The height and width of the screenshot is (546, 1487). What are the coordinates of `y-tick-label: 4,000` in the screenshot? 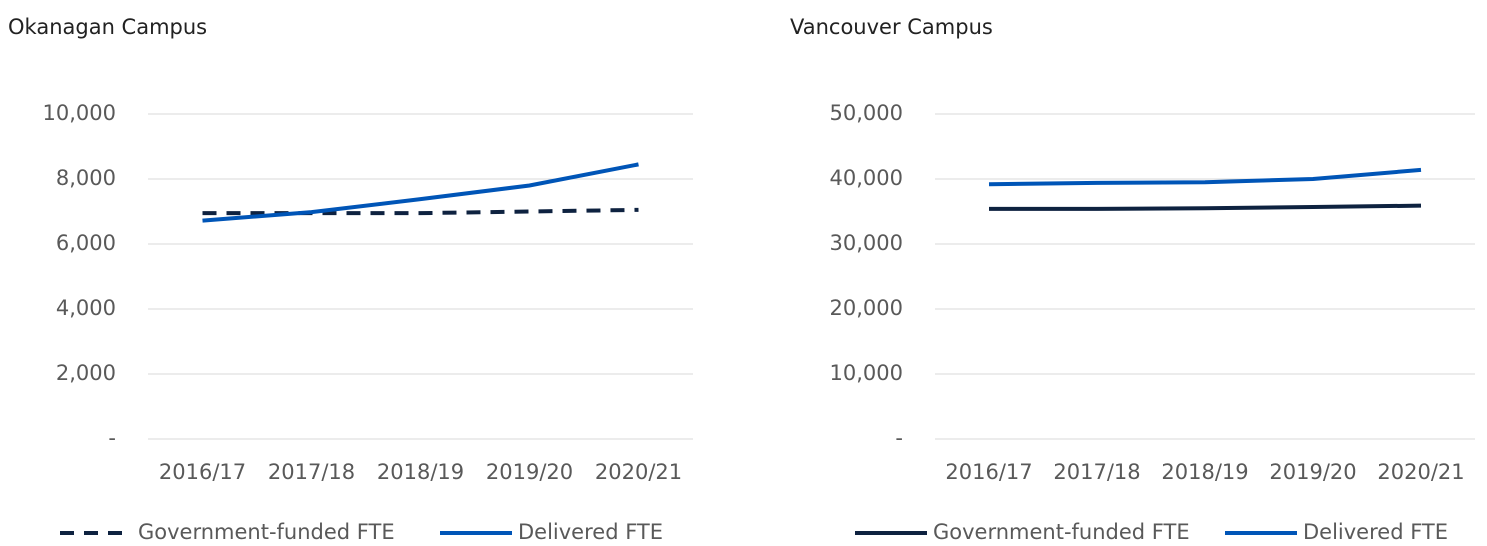 It's located at (86, 308).